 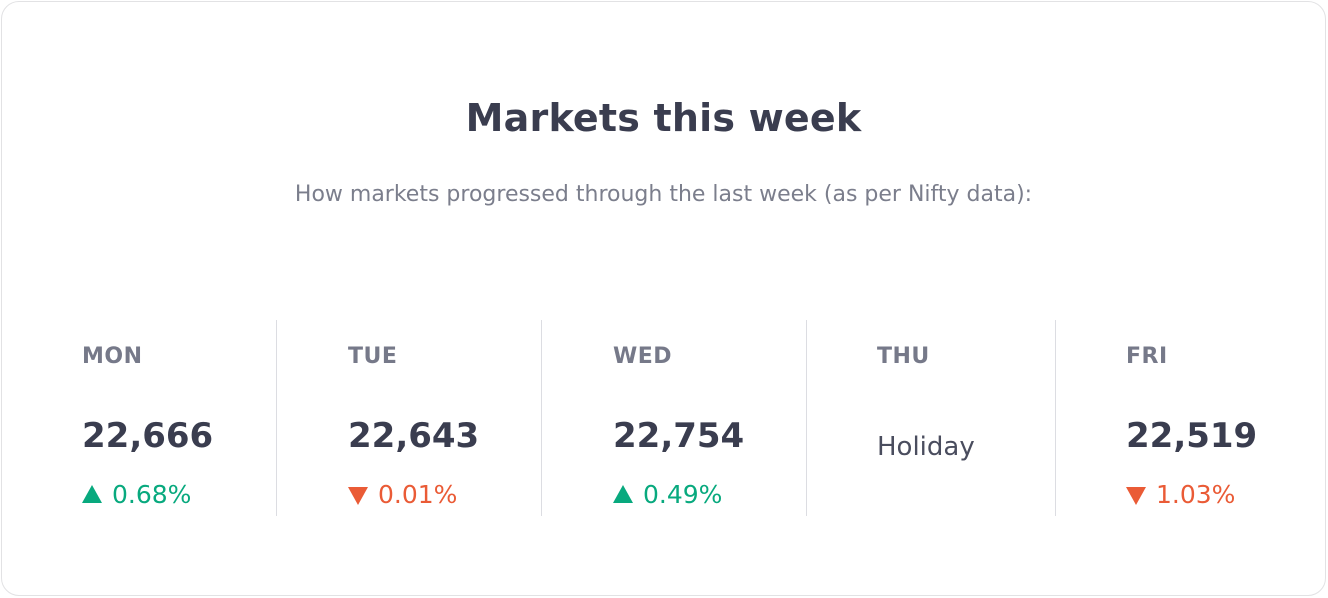 I want to click on day-change: 0.01%, so click(x=402, y=494).